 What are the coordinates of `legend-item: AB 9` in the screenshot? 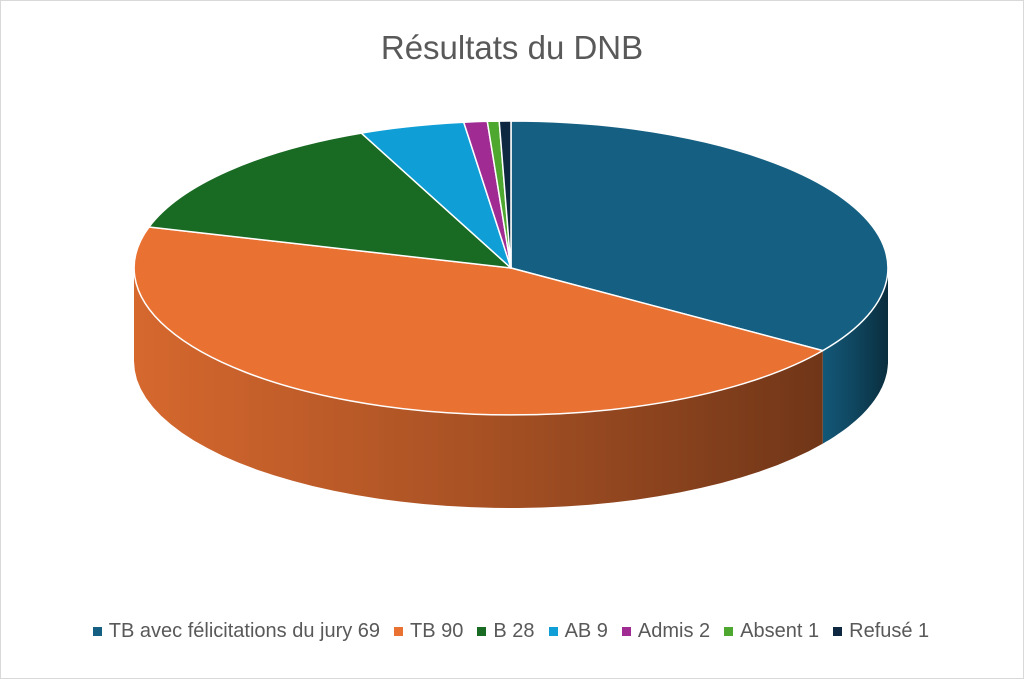 It's located at (578, 631).